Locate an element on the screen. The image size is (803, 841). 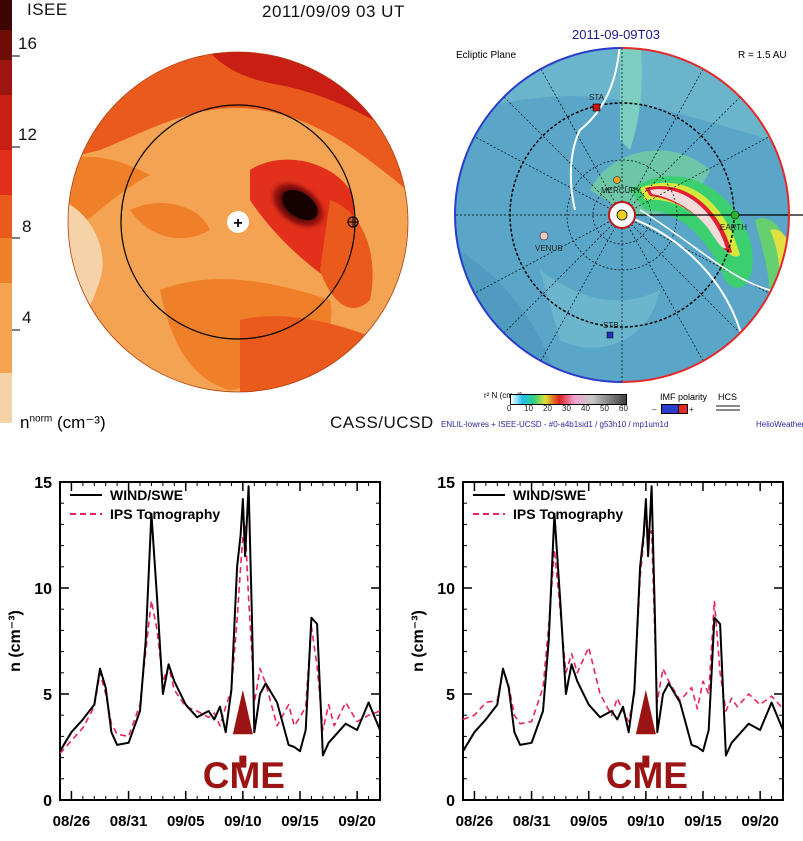
enlil-plane-label: Ecliptic Plane is located at coordinates (486, 55).